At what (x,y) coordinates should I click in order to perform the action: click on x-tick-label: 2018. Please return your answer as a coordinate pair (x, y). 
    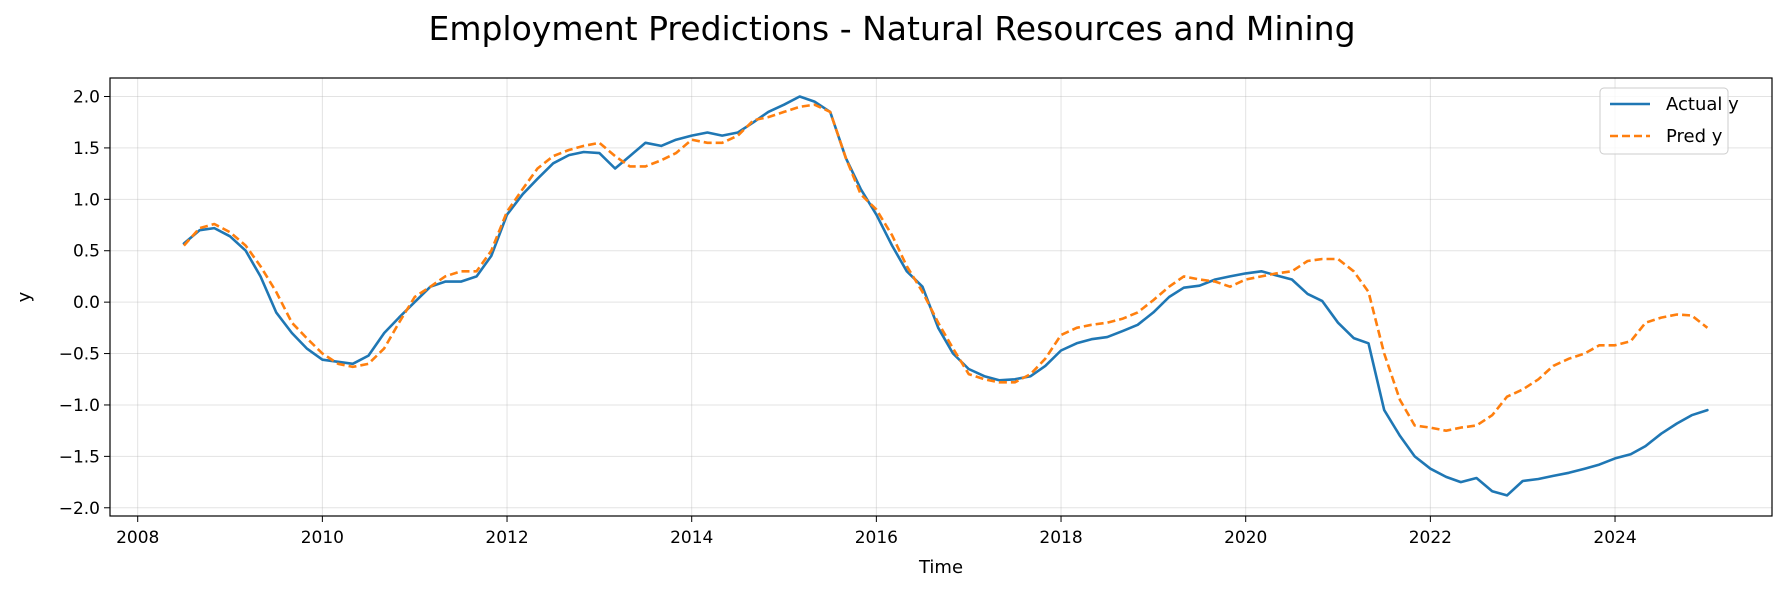
    Looking at the image, I should click on (1060, 538).